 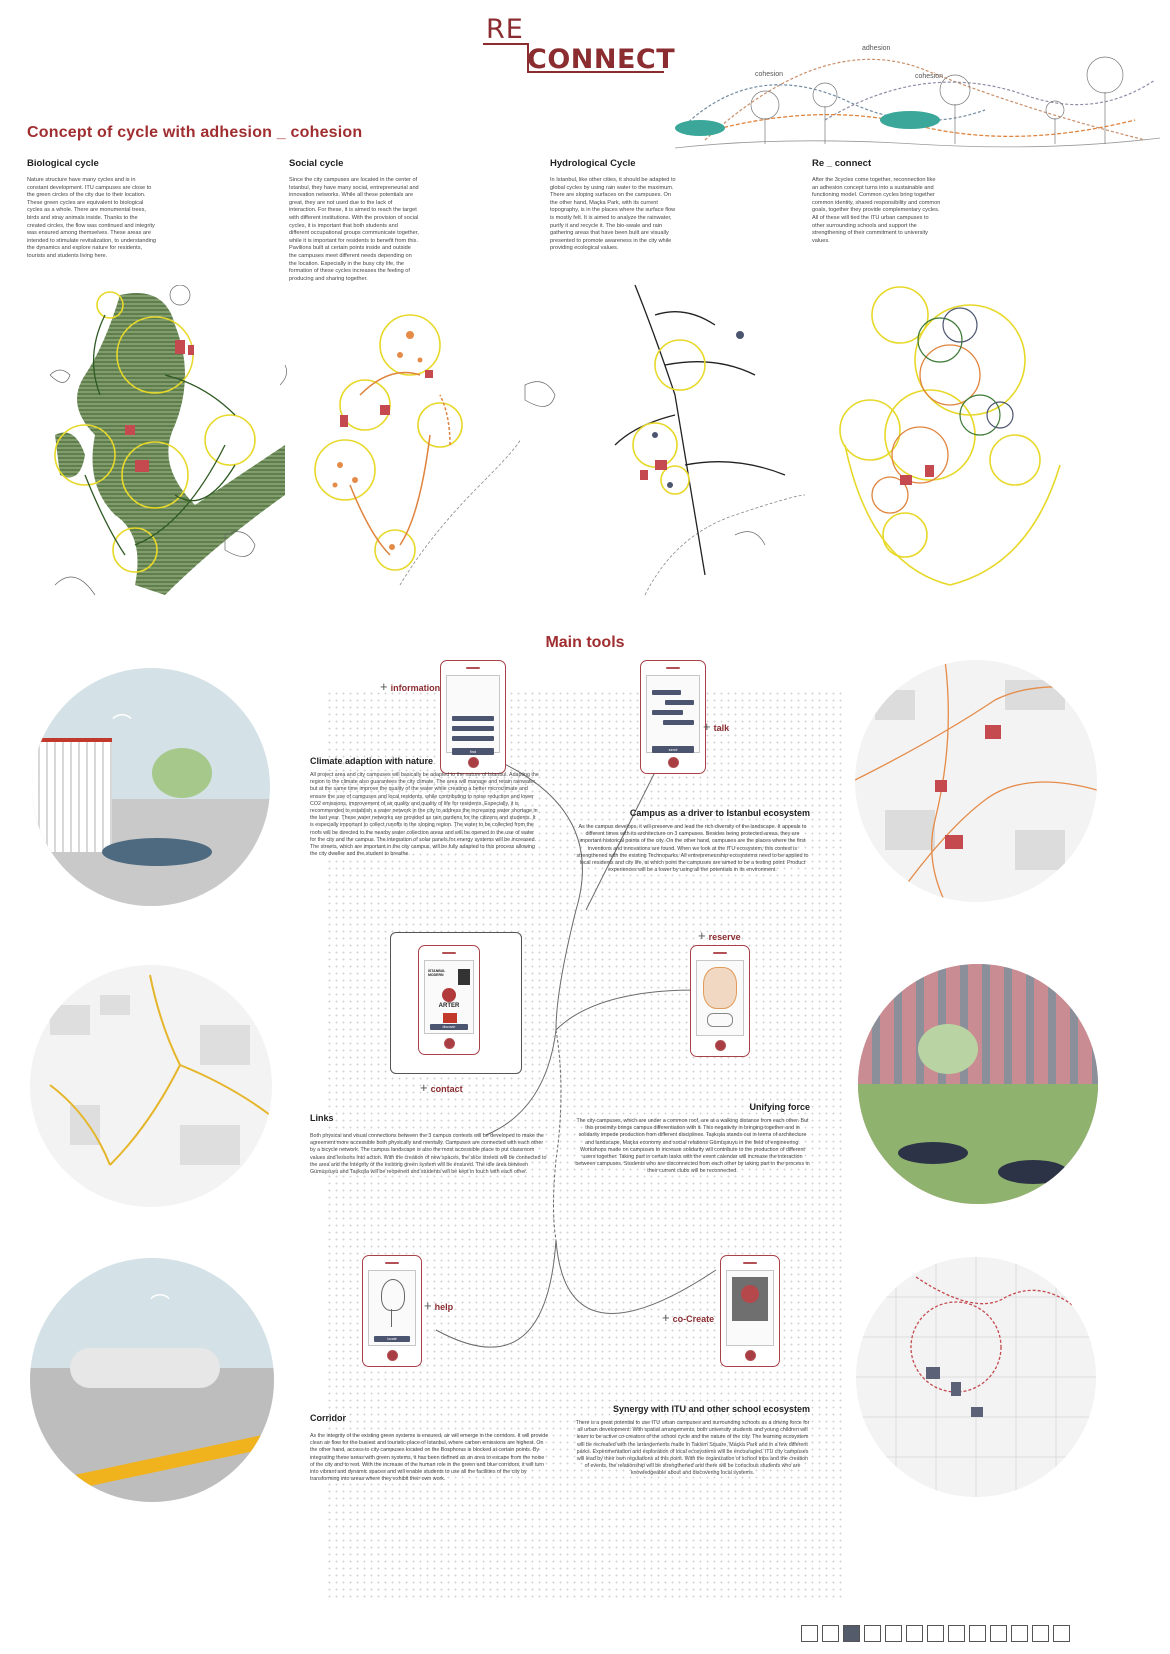 I want to click on biological-cycle-diagram, so click(x=168, y=440).